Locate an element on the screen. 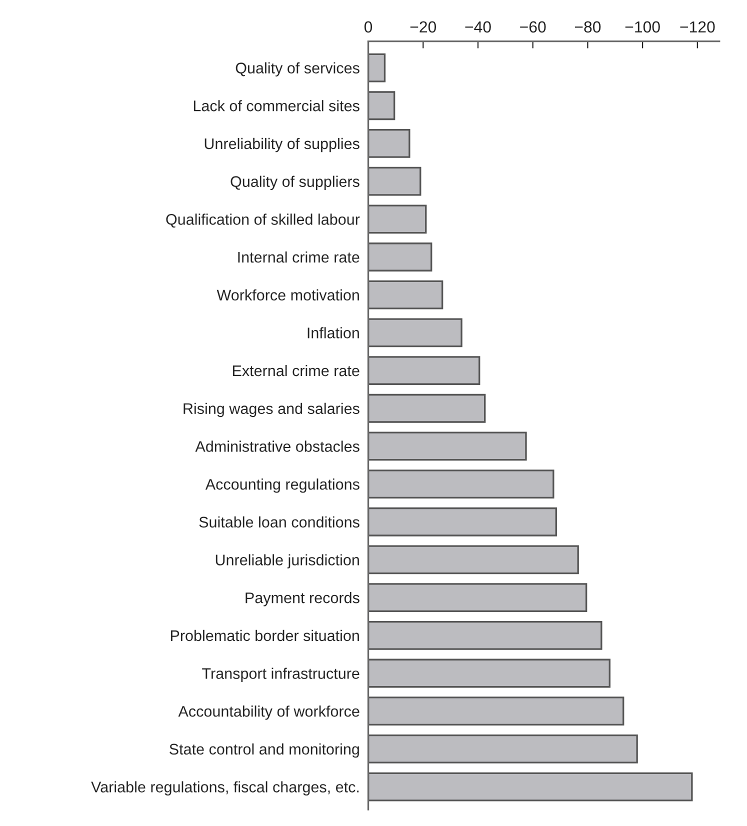  y-tick-label: Payment records is located at coordinates (303, 599).